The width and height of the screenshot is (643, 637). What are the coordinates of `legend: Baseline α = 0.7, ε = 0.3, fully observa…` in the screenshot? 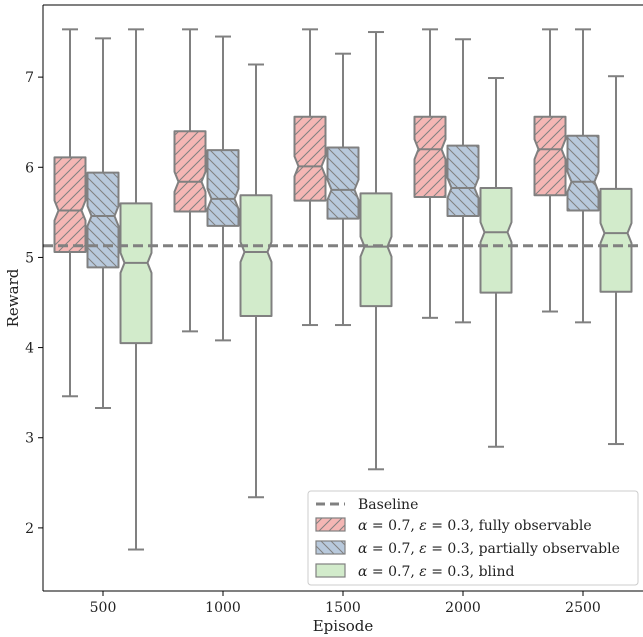 It's located at (473, 538).